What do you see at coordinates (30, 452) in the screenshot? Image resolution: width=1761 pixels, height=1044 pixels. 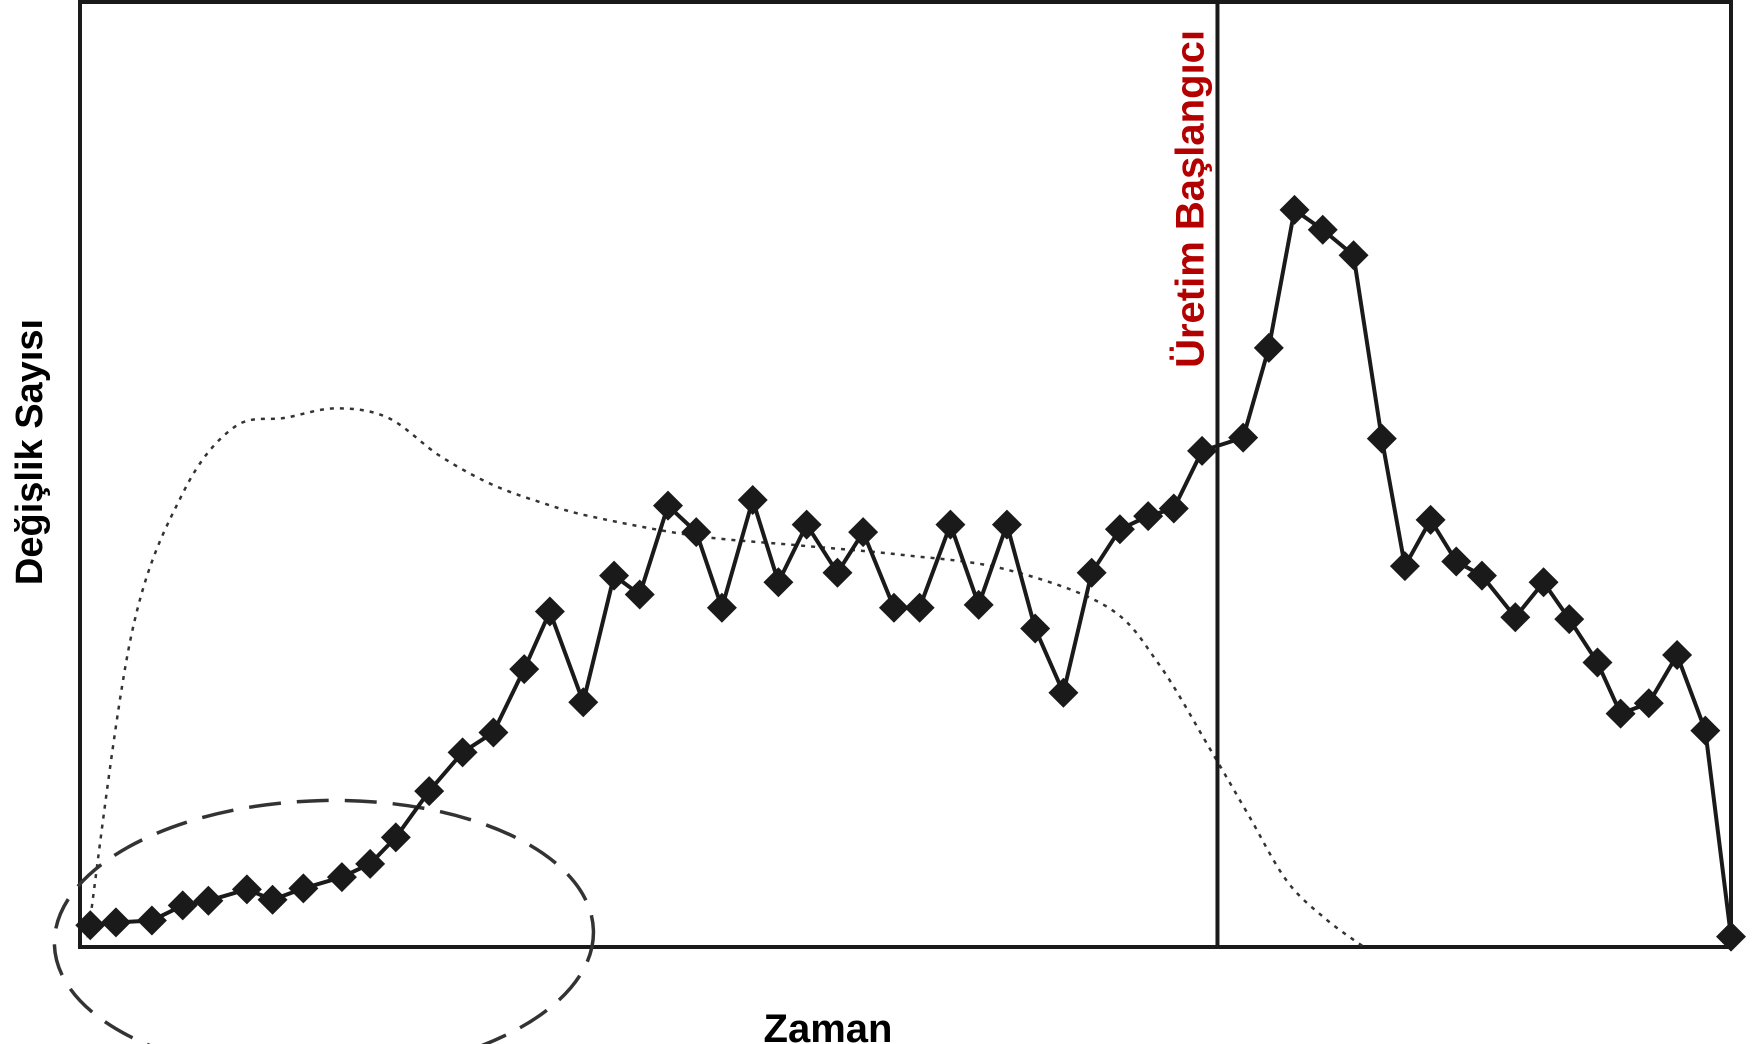 I see `y-axis-label: Değişlik Sayısı` at bounding box center [30, 452].